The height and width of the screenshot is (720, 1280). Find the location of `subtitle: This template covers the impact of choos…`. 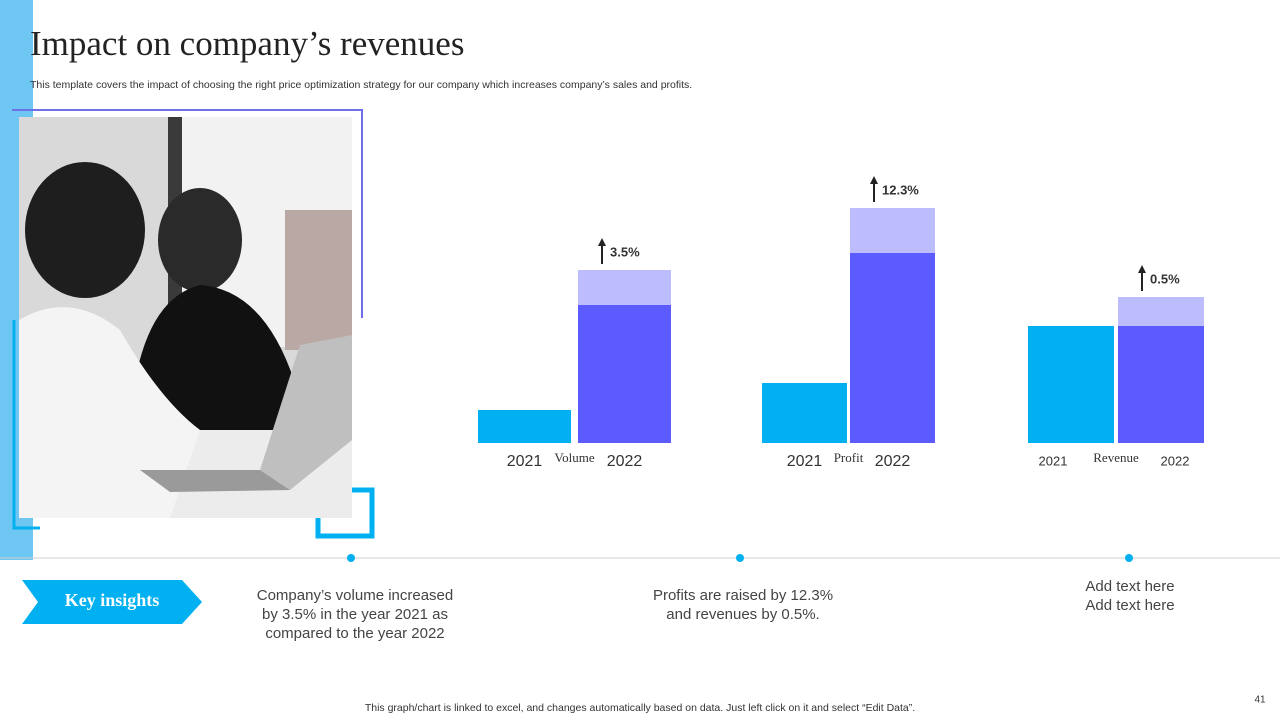

subtitle: This template covers the impact of choos… is located at coordinates (361, 85).